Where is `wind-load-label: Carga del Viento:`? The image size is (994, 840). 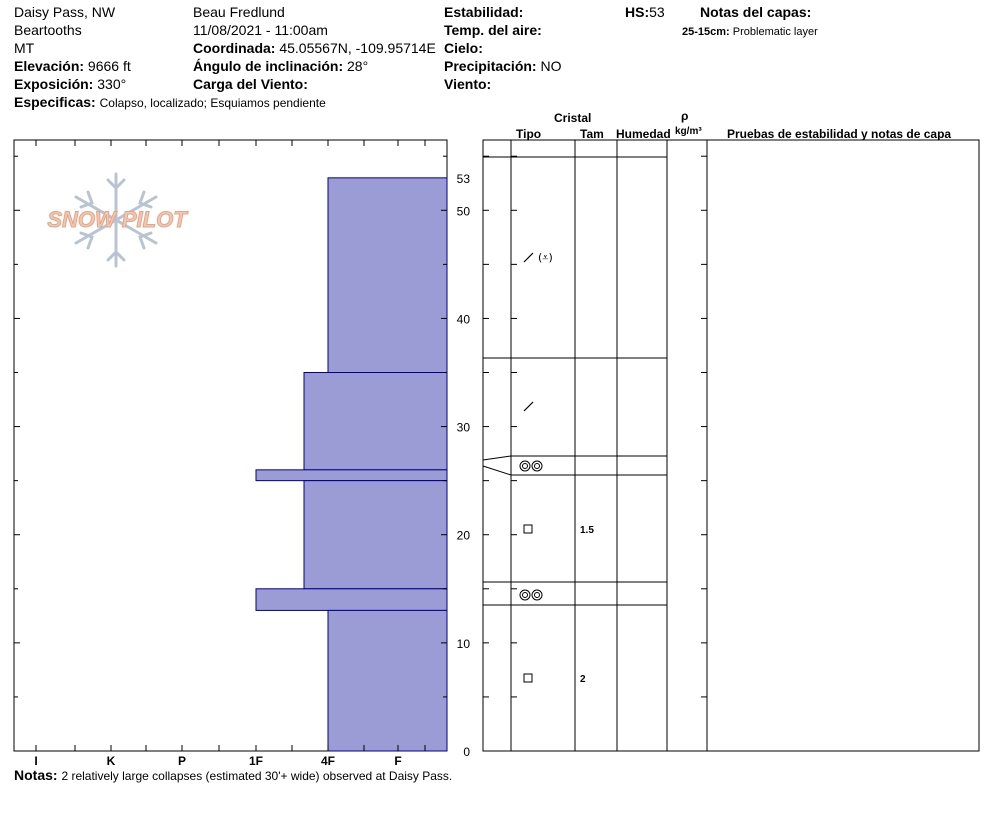
wind-load-label: Carga del Viento: is located at coordinates (250, 84).